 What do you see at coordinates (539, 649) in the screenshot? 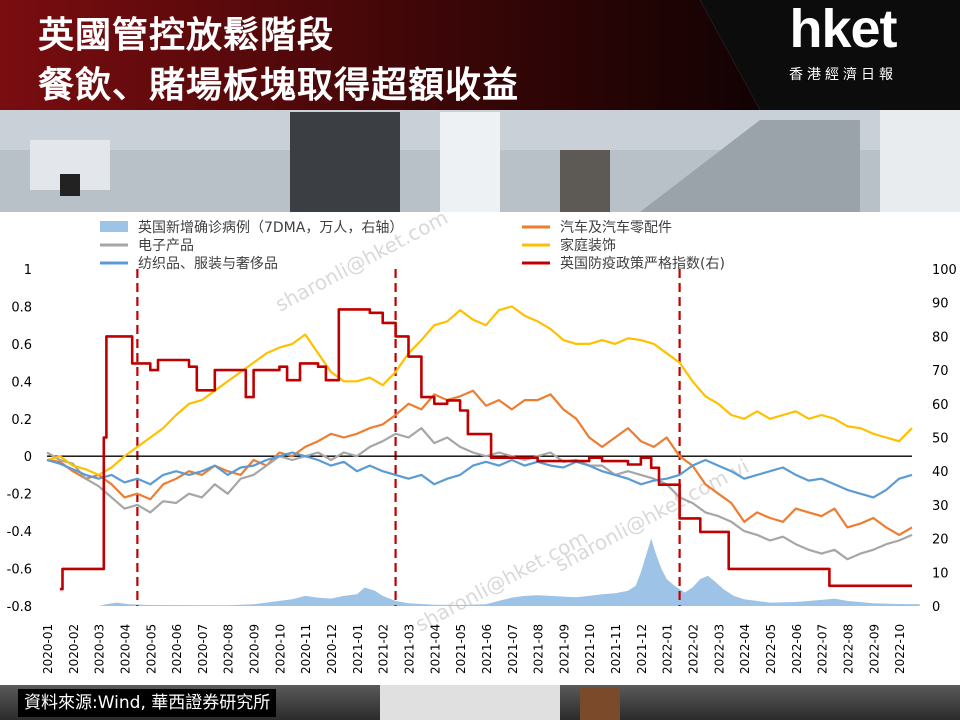
I see `x-tick-label: 2021-08` at bounding box center [539, 649].